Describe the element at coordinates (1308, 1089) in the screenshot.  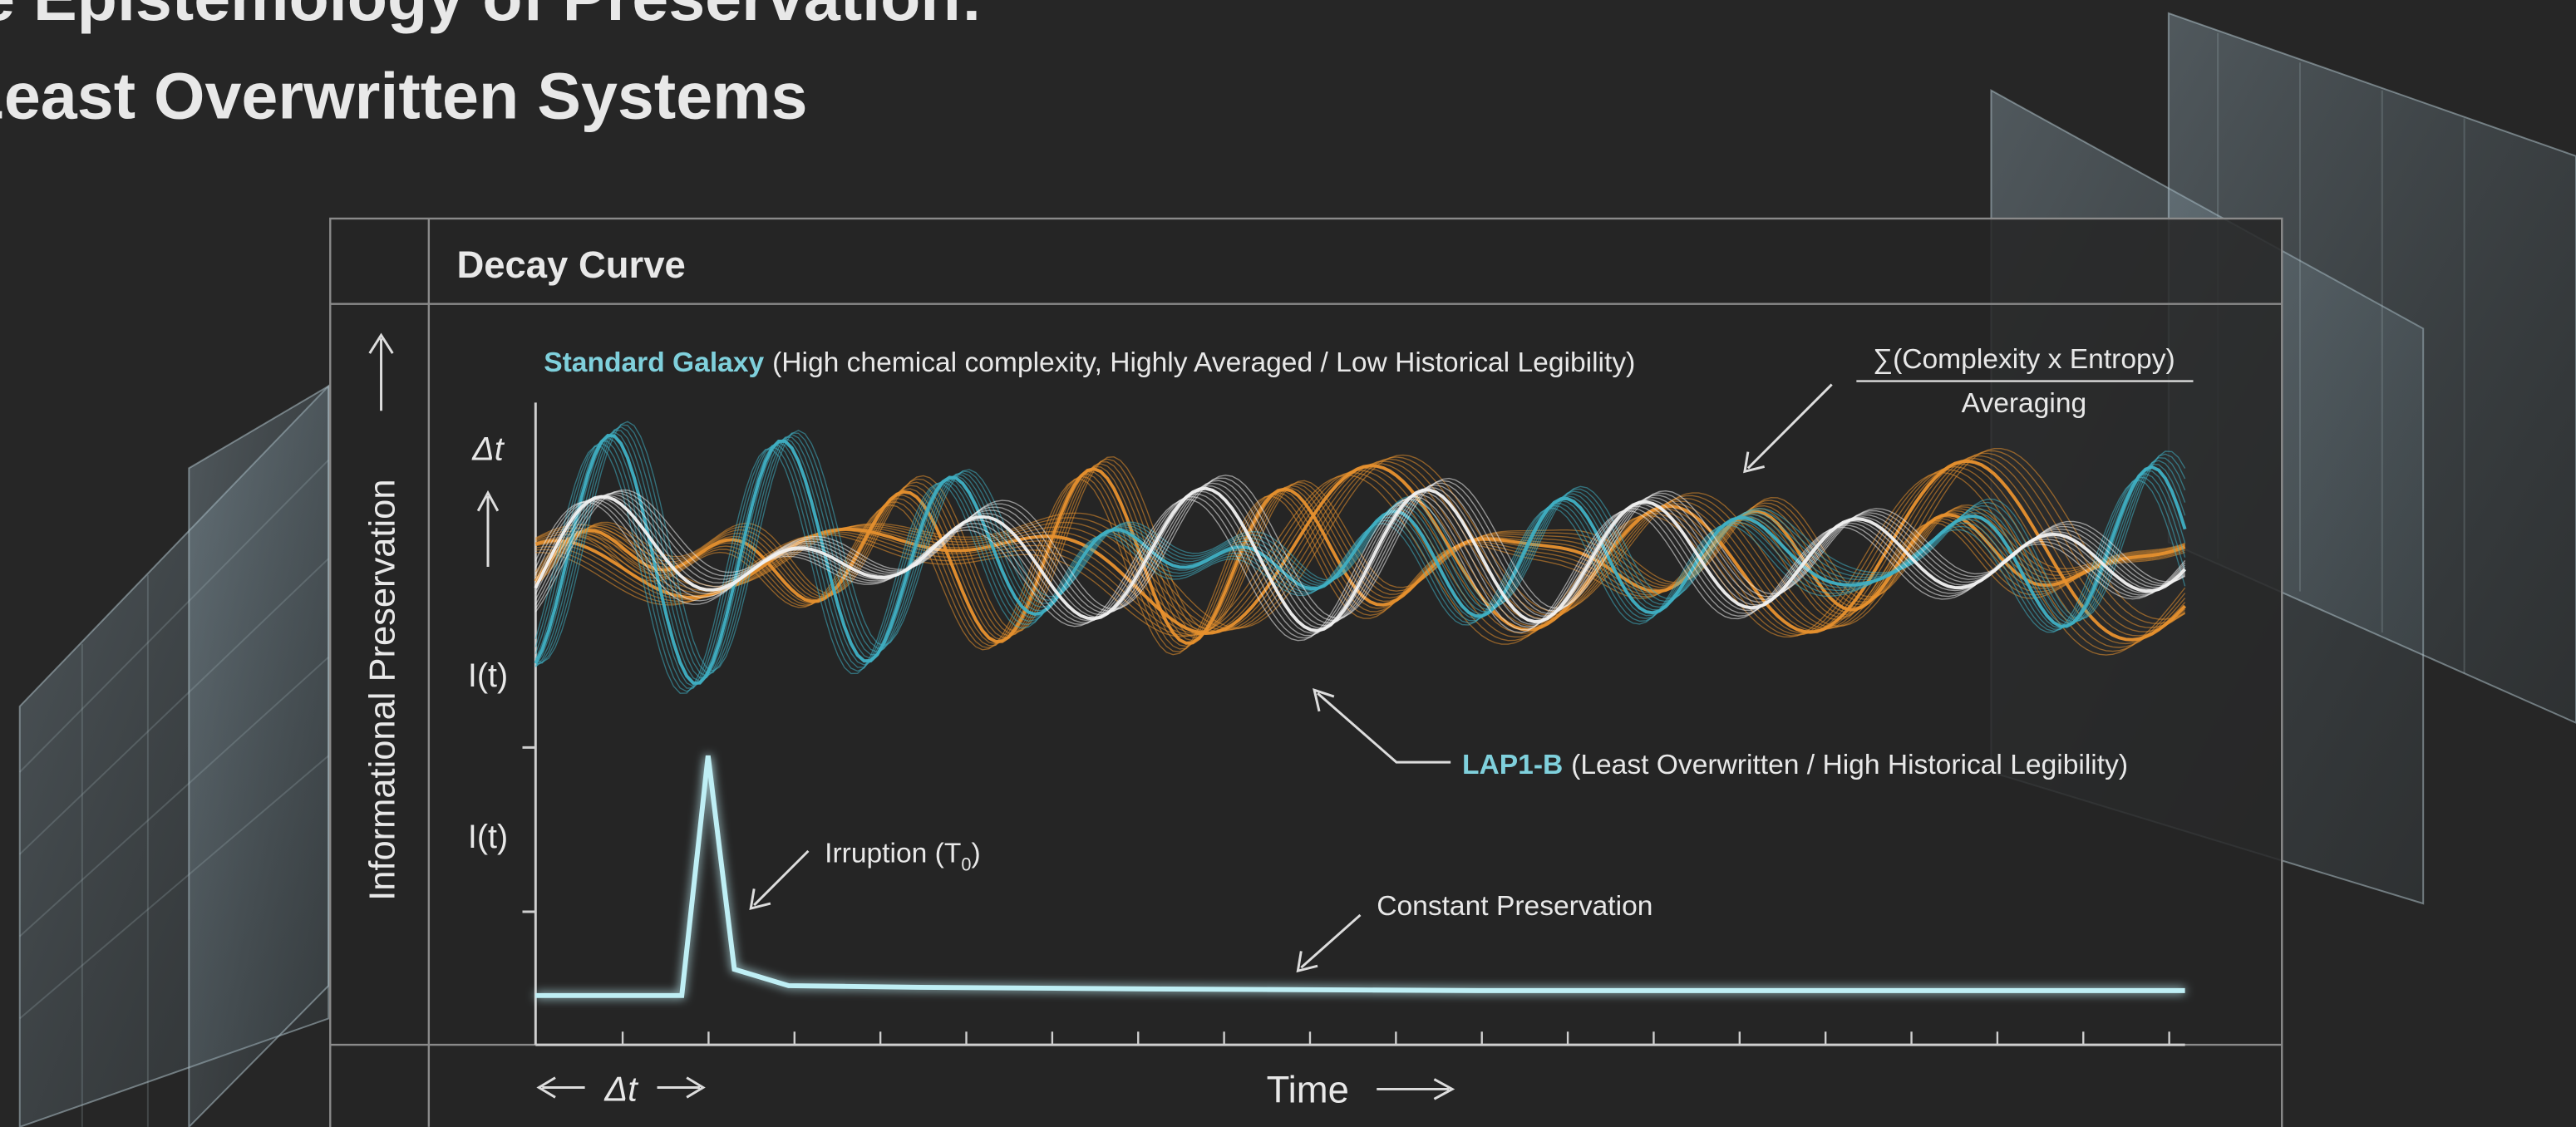
I see `x-axis-label: Time` at that location.